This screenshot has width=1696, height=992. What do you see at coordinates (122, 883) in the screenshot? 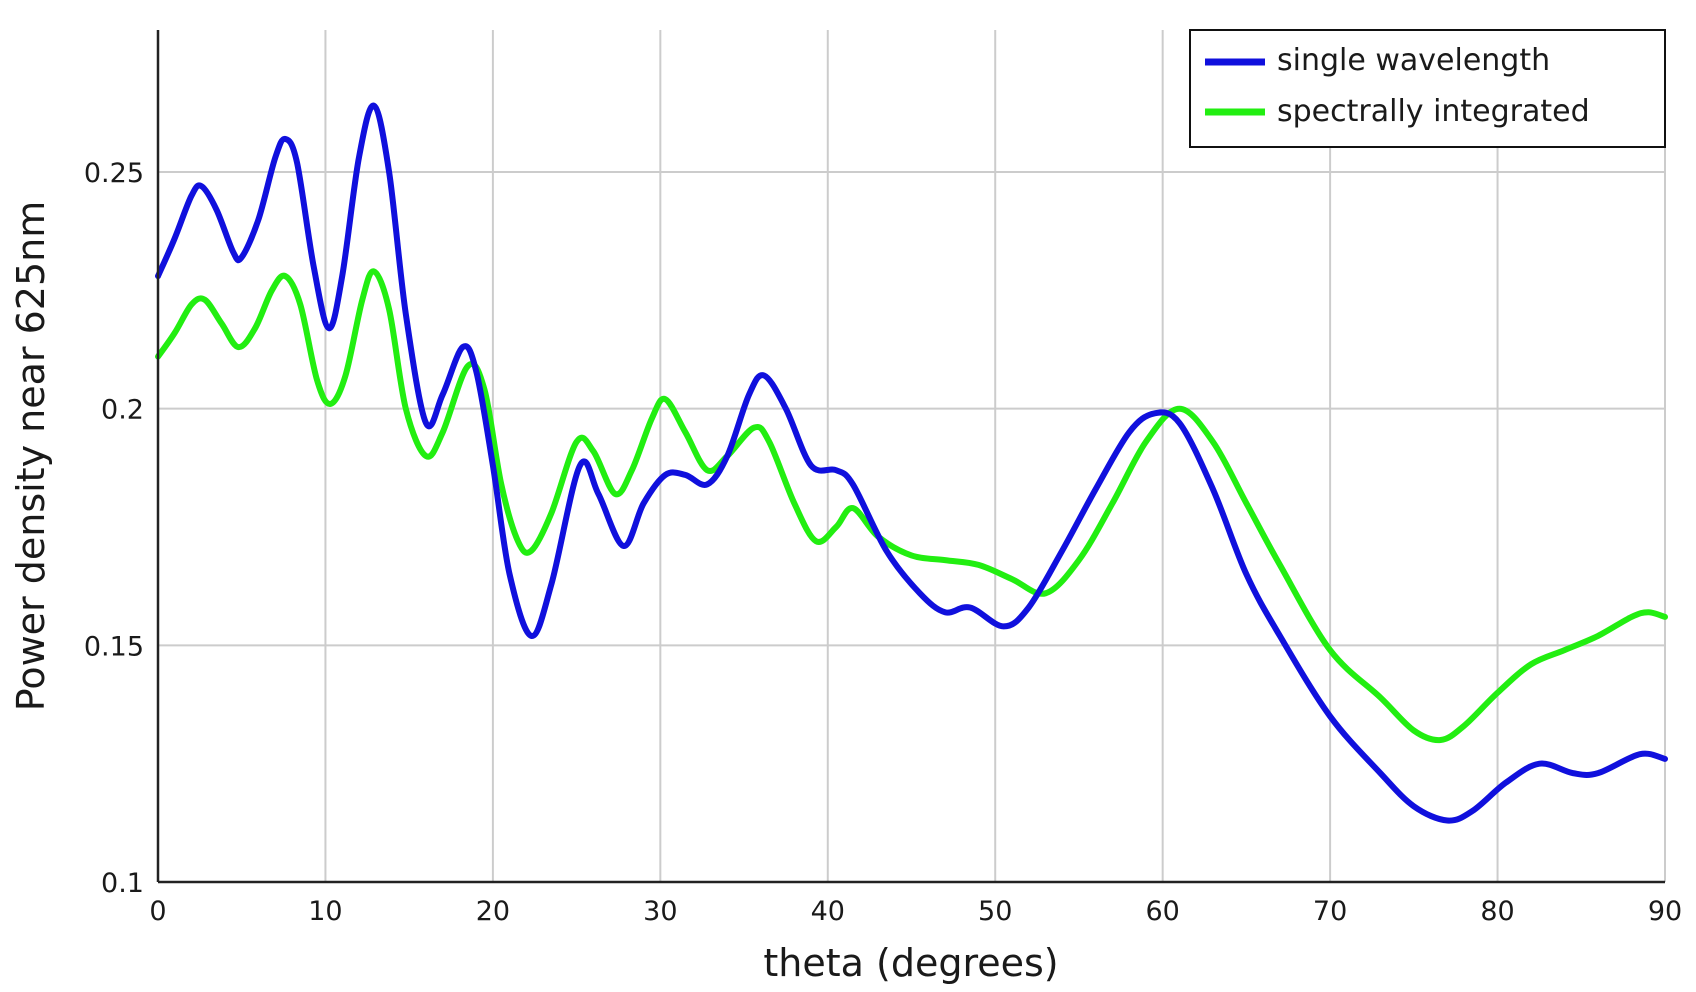
I see `y-tick-label: 0.1` at bounding box center [122, 883].